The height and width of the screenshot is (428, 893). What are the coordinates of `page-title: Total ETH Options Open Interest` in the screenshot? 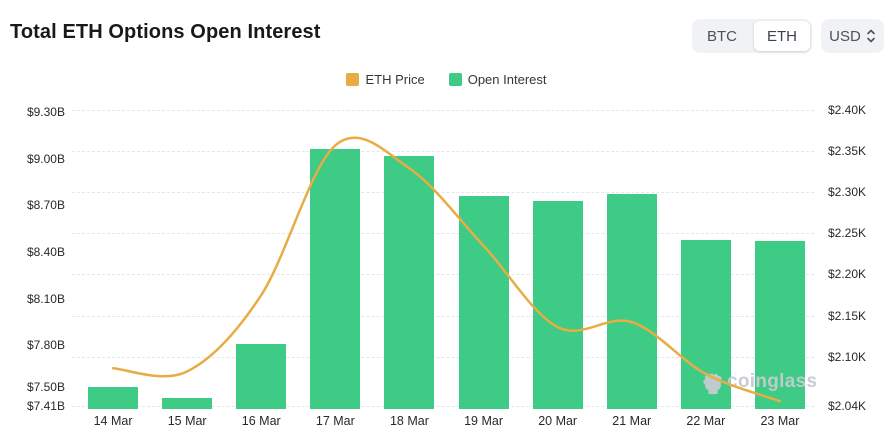 It's located at (165, 32).